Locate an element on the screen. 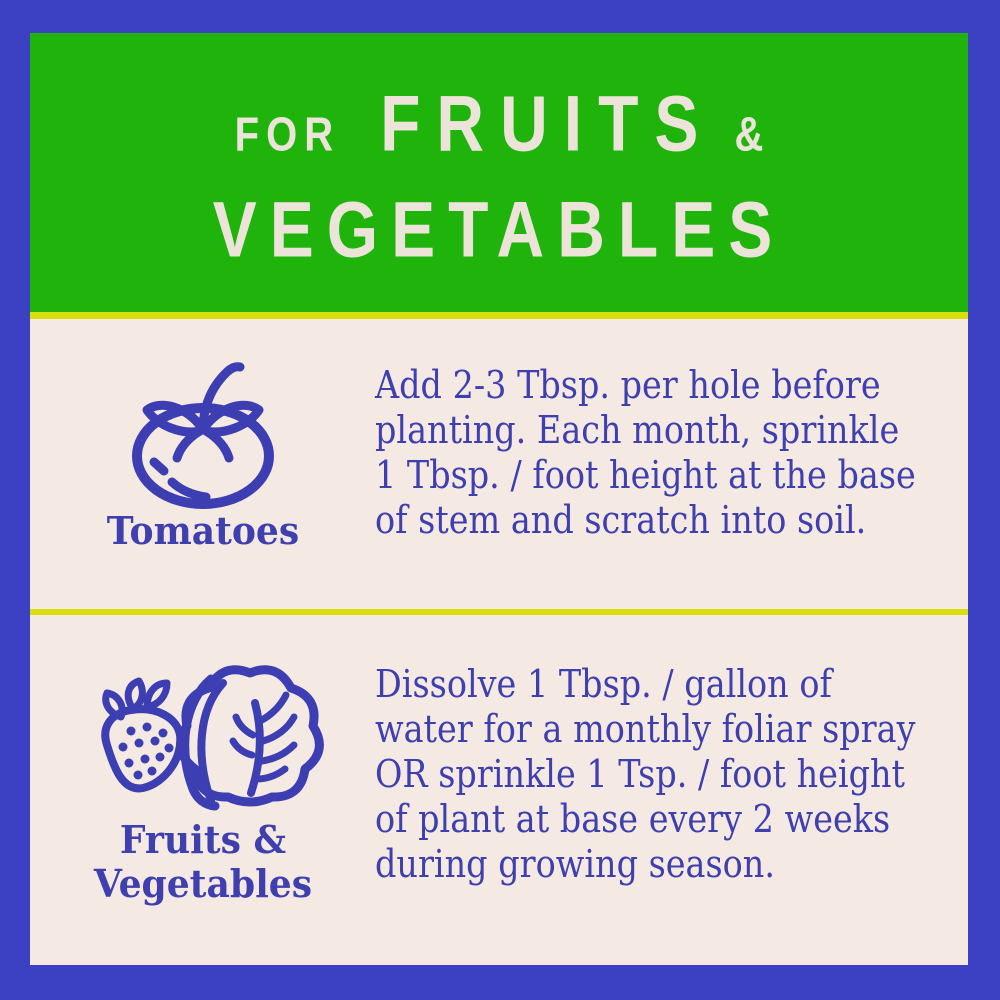  instruction-line: planting. Each month, sprinkle is located at coordinates (637, 430).